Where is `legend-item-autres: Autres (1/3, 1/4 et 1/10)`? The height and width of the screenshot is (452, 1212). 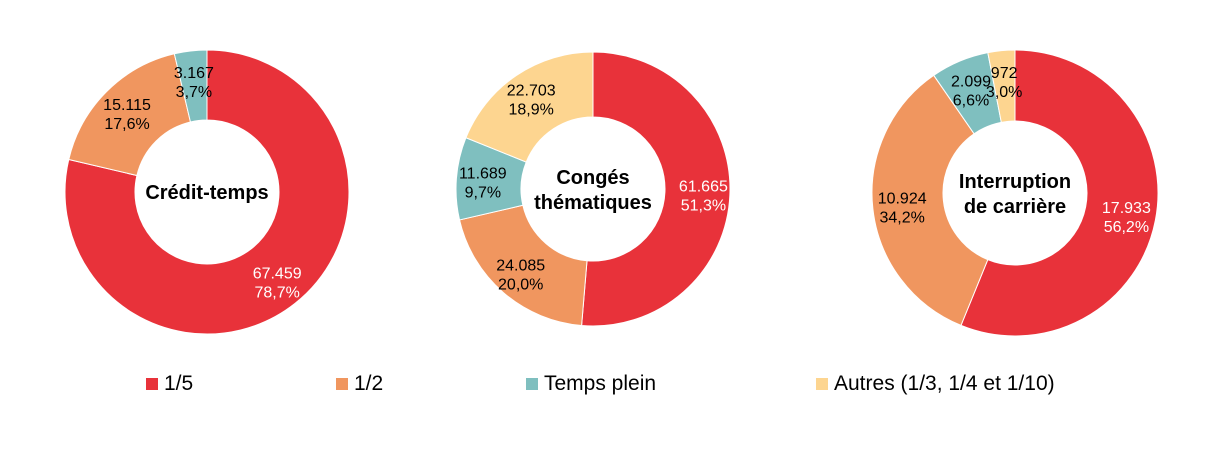
legend-item-autres: Autres (1/3, 1/4 et 1/10) is located at coordinates (935, 384).